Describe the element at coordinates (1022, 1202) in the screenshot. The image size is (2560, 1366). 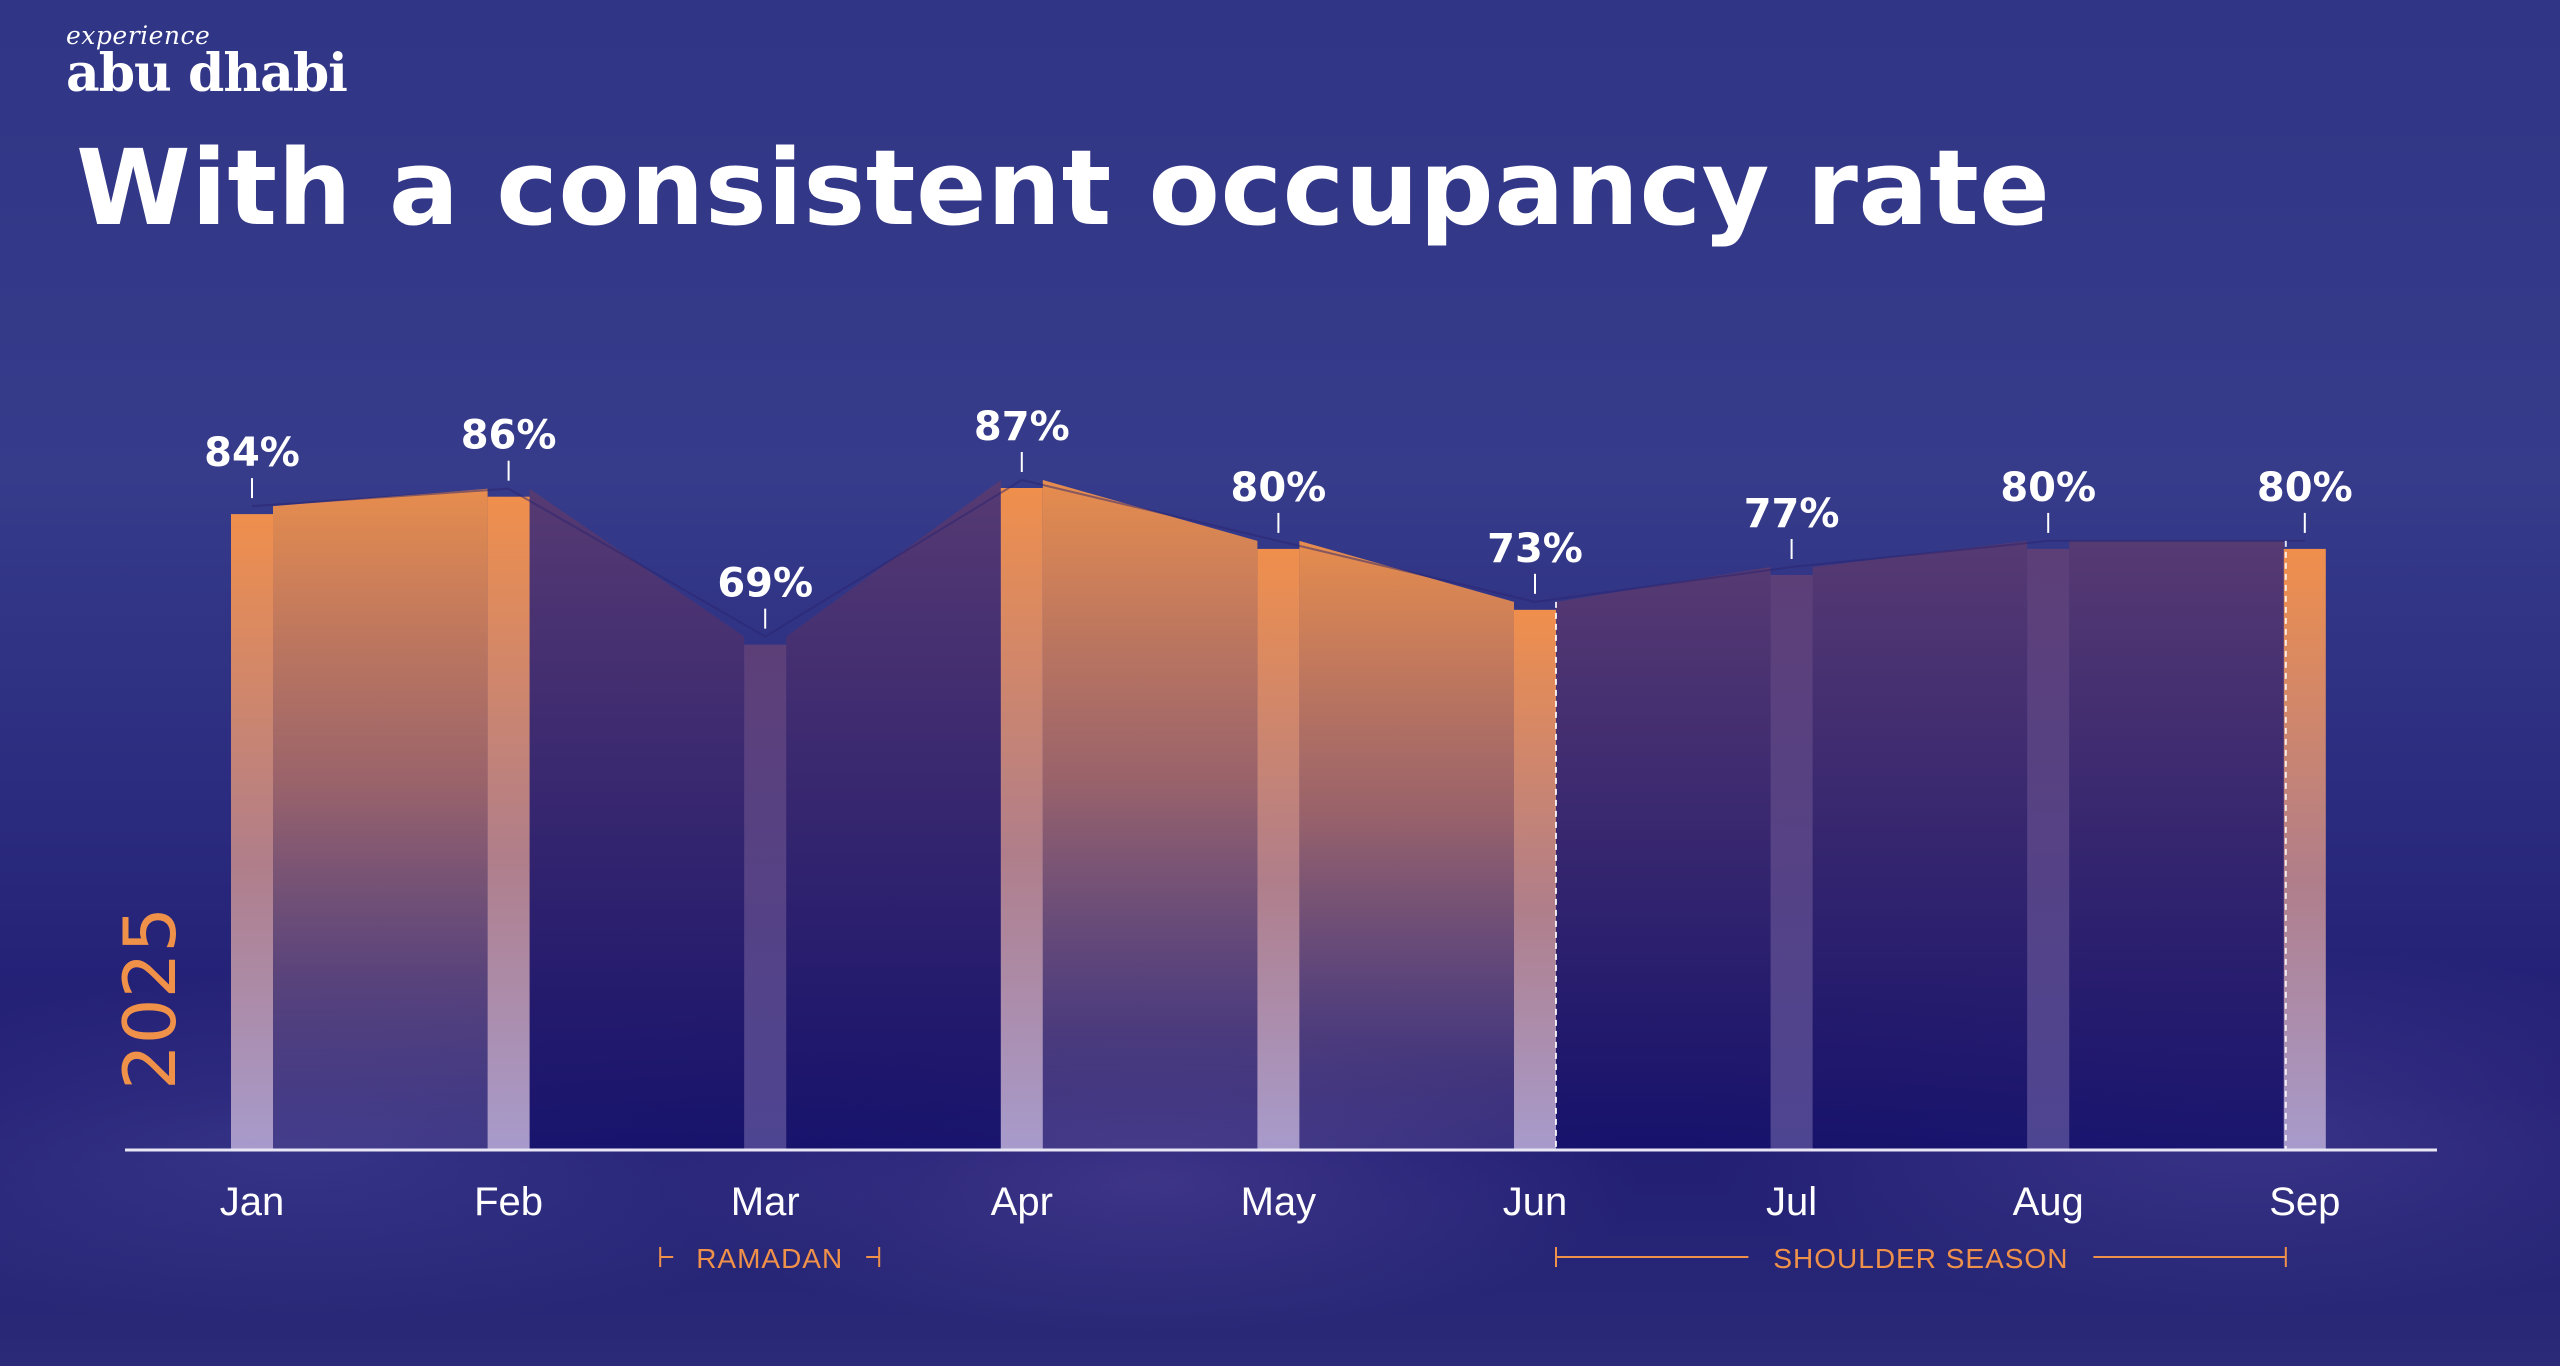
I see `x-tick-label-apr: Apr` at that location.